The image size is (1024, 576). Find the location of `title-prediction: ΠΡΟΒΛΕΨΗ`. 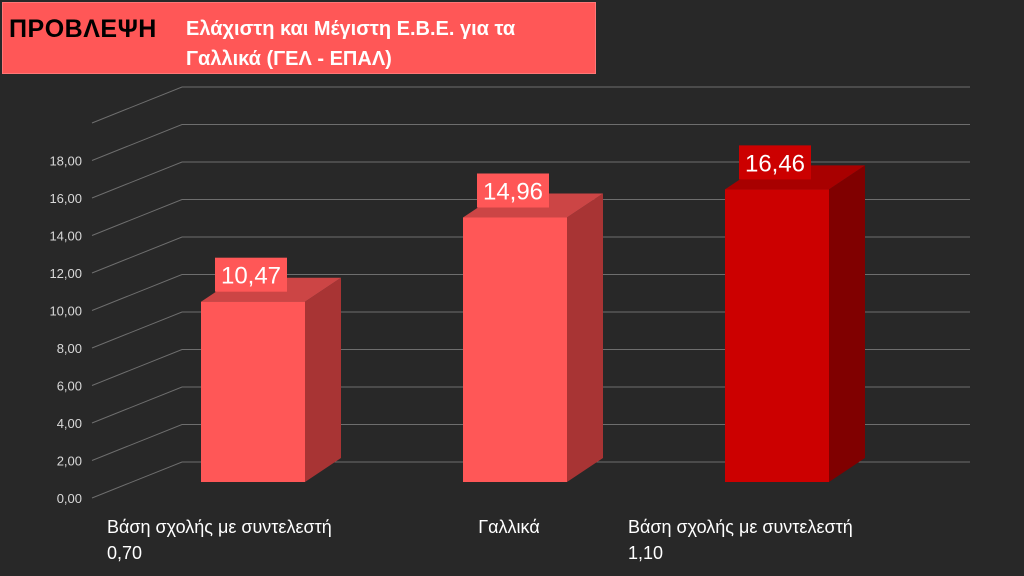

title-prediction: ΠΡΟΒΛΕΨΗ is located at coordinates (83, 29).